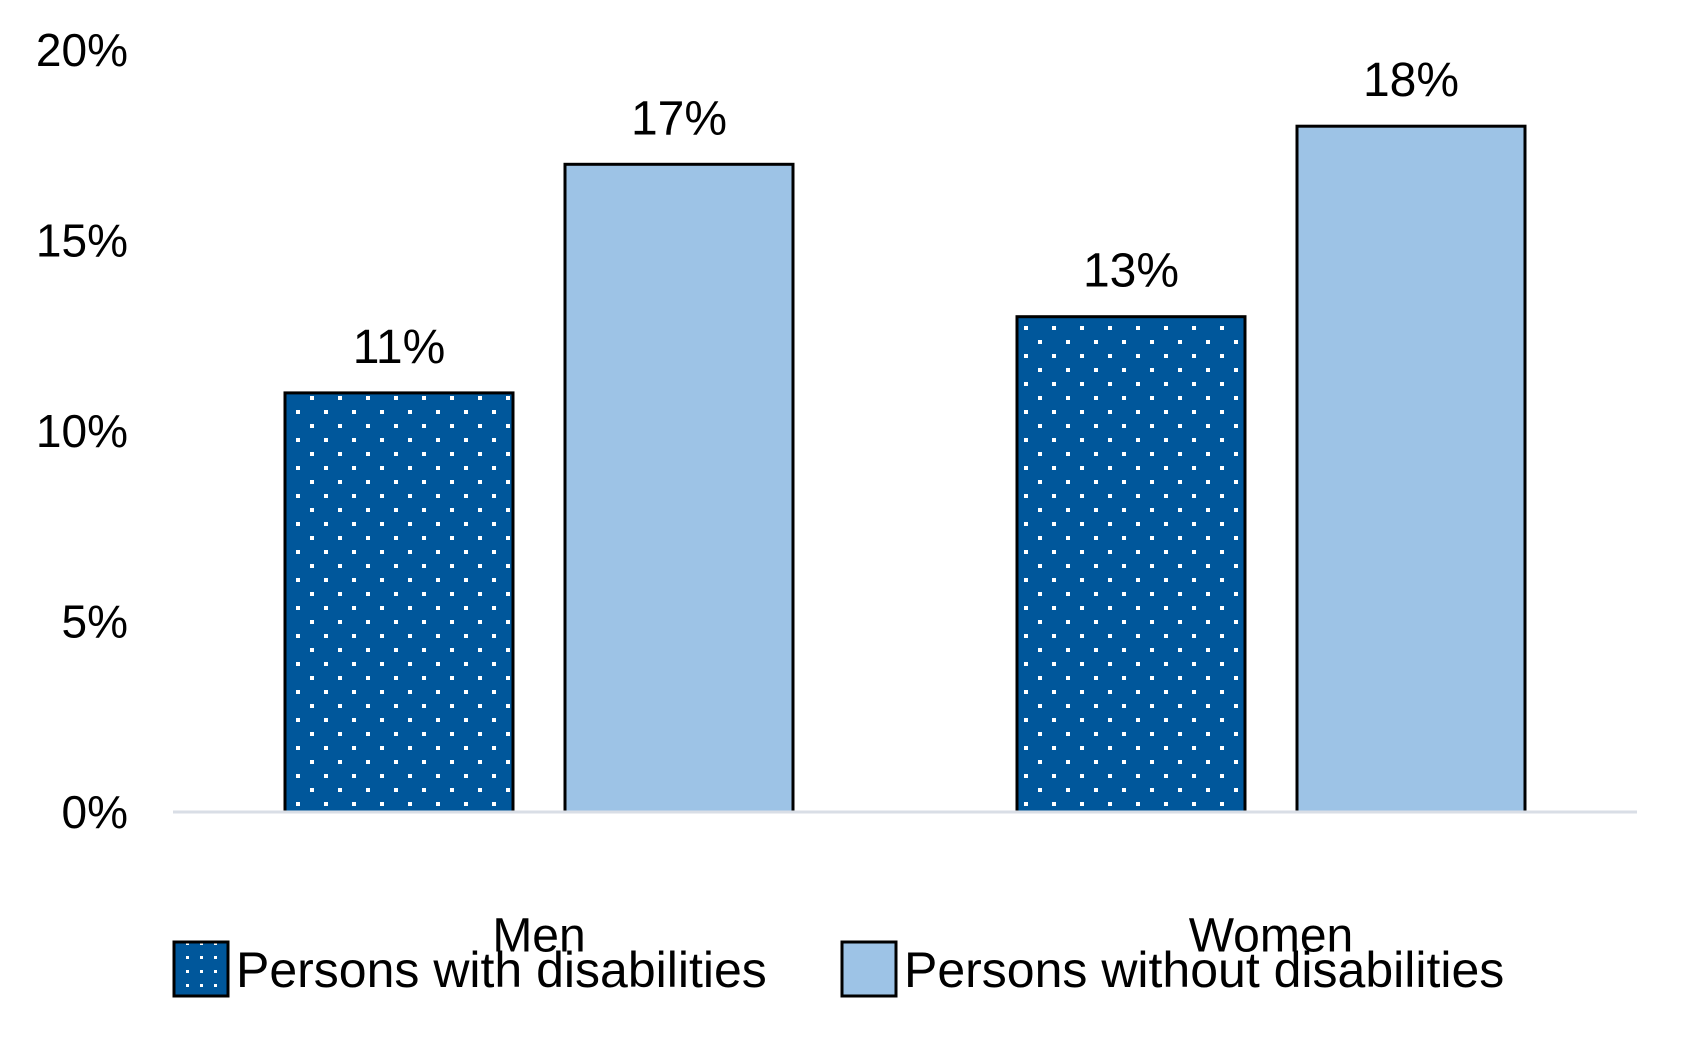 Image resolution: width=1689 pixels, height=1040 pixels. What do you see at coordinates (95, 812) in the screenshot?
I see `y-tick-label: 0%` at bounding box center [95, 812].